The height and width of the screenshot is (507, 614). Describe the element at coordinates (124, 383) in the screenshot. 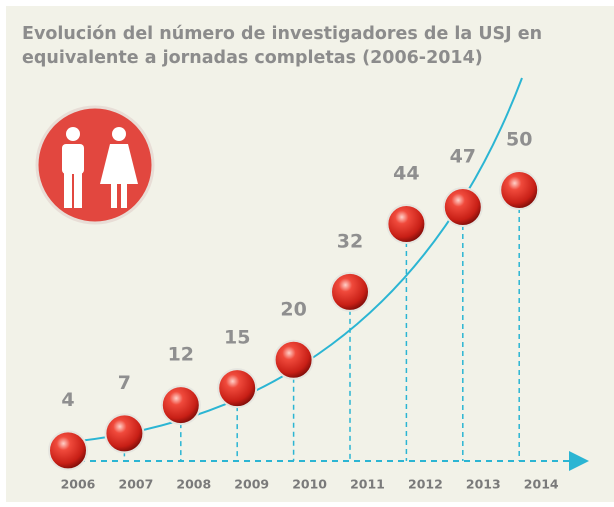

I see `value-label: 7` at that location.